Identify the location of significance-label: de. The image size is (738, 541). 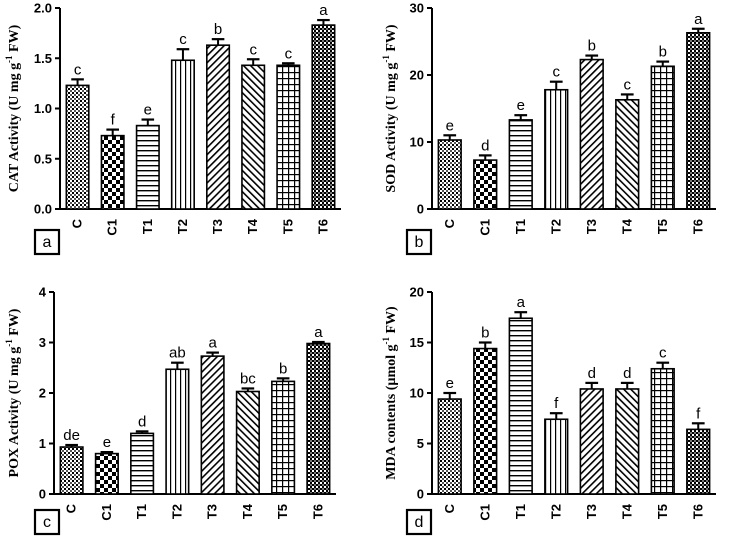
(71, 435).